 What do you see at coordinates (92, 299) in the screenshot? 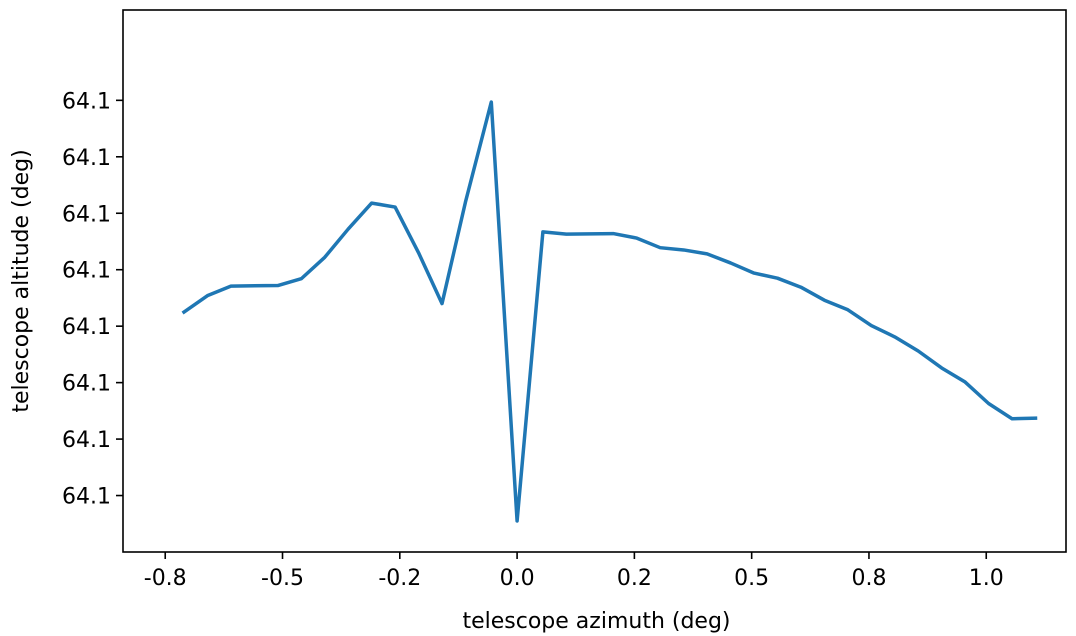
I see `y-axis-ticks: 64.1 64.1 64.1 64.1 64.1 64.1 64.1 64.1` at bounding box center [92, 299].